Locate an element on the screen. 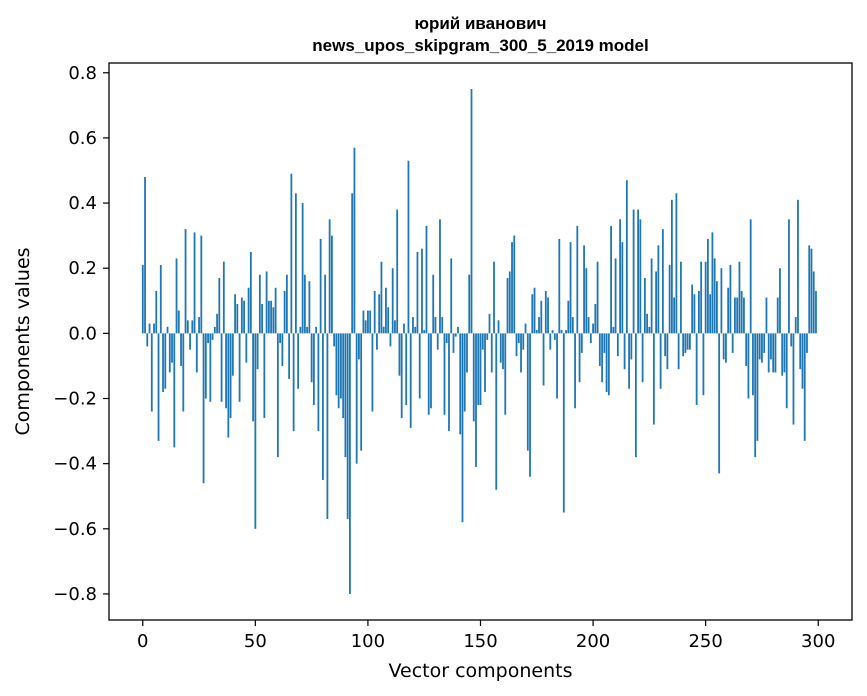  y-axis-ticks: −0.8 −0.6 −0.4 −0.2 0.0 0.2 0.4 0.6 0.8 is located at coordinates (81, 334).